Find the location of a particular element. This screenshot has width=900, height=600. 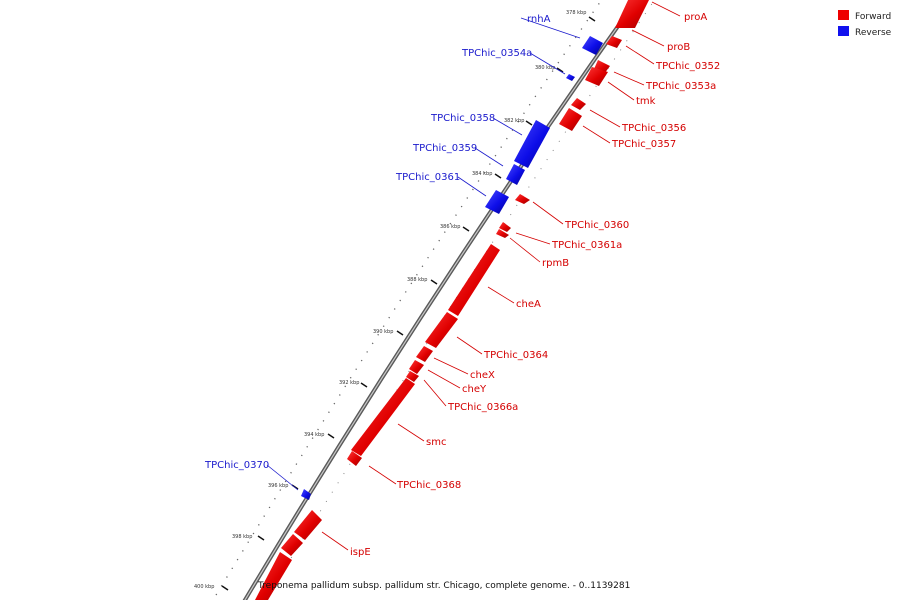

gene-cheA is located at coordinates (474, 280).